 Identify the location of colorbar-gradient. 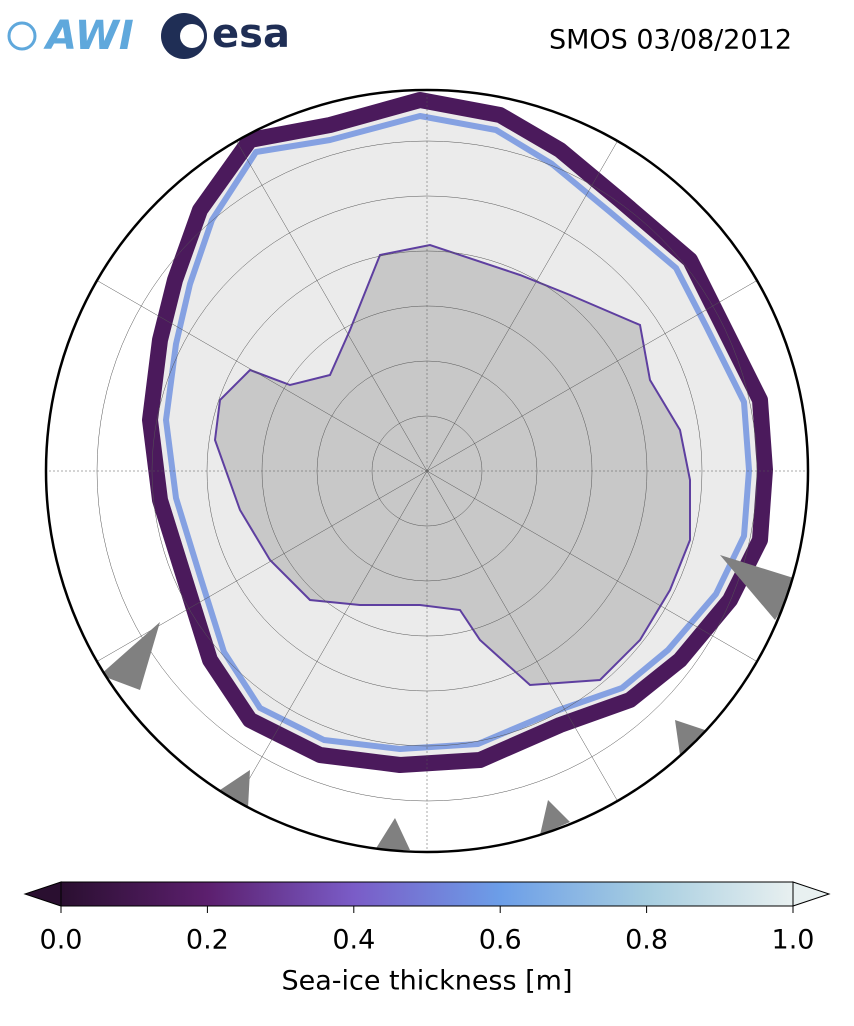
(427, 894).